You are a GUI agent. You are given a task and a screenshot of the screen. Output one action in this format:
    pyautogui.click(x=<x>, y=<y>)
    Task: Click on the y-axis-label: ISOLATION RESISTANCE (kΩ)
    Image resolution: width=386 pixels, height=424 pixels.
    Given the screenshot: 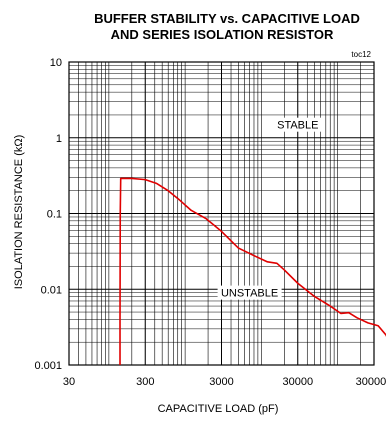 What is the action you would take?
    pyautogui.click(x=19, y=212)
    